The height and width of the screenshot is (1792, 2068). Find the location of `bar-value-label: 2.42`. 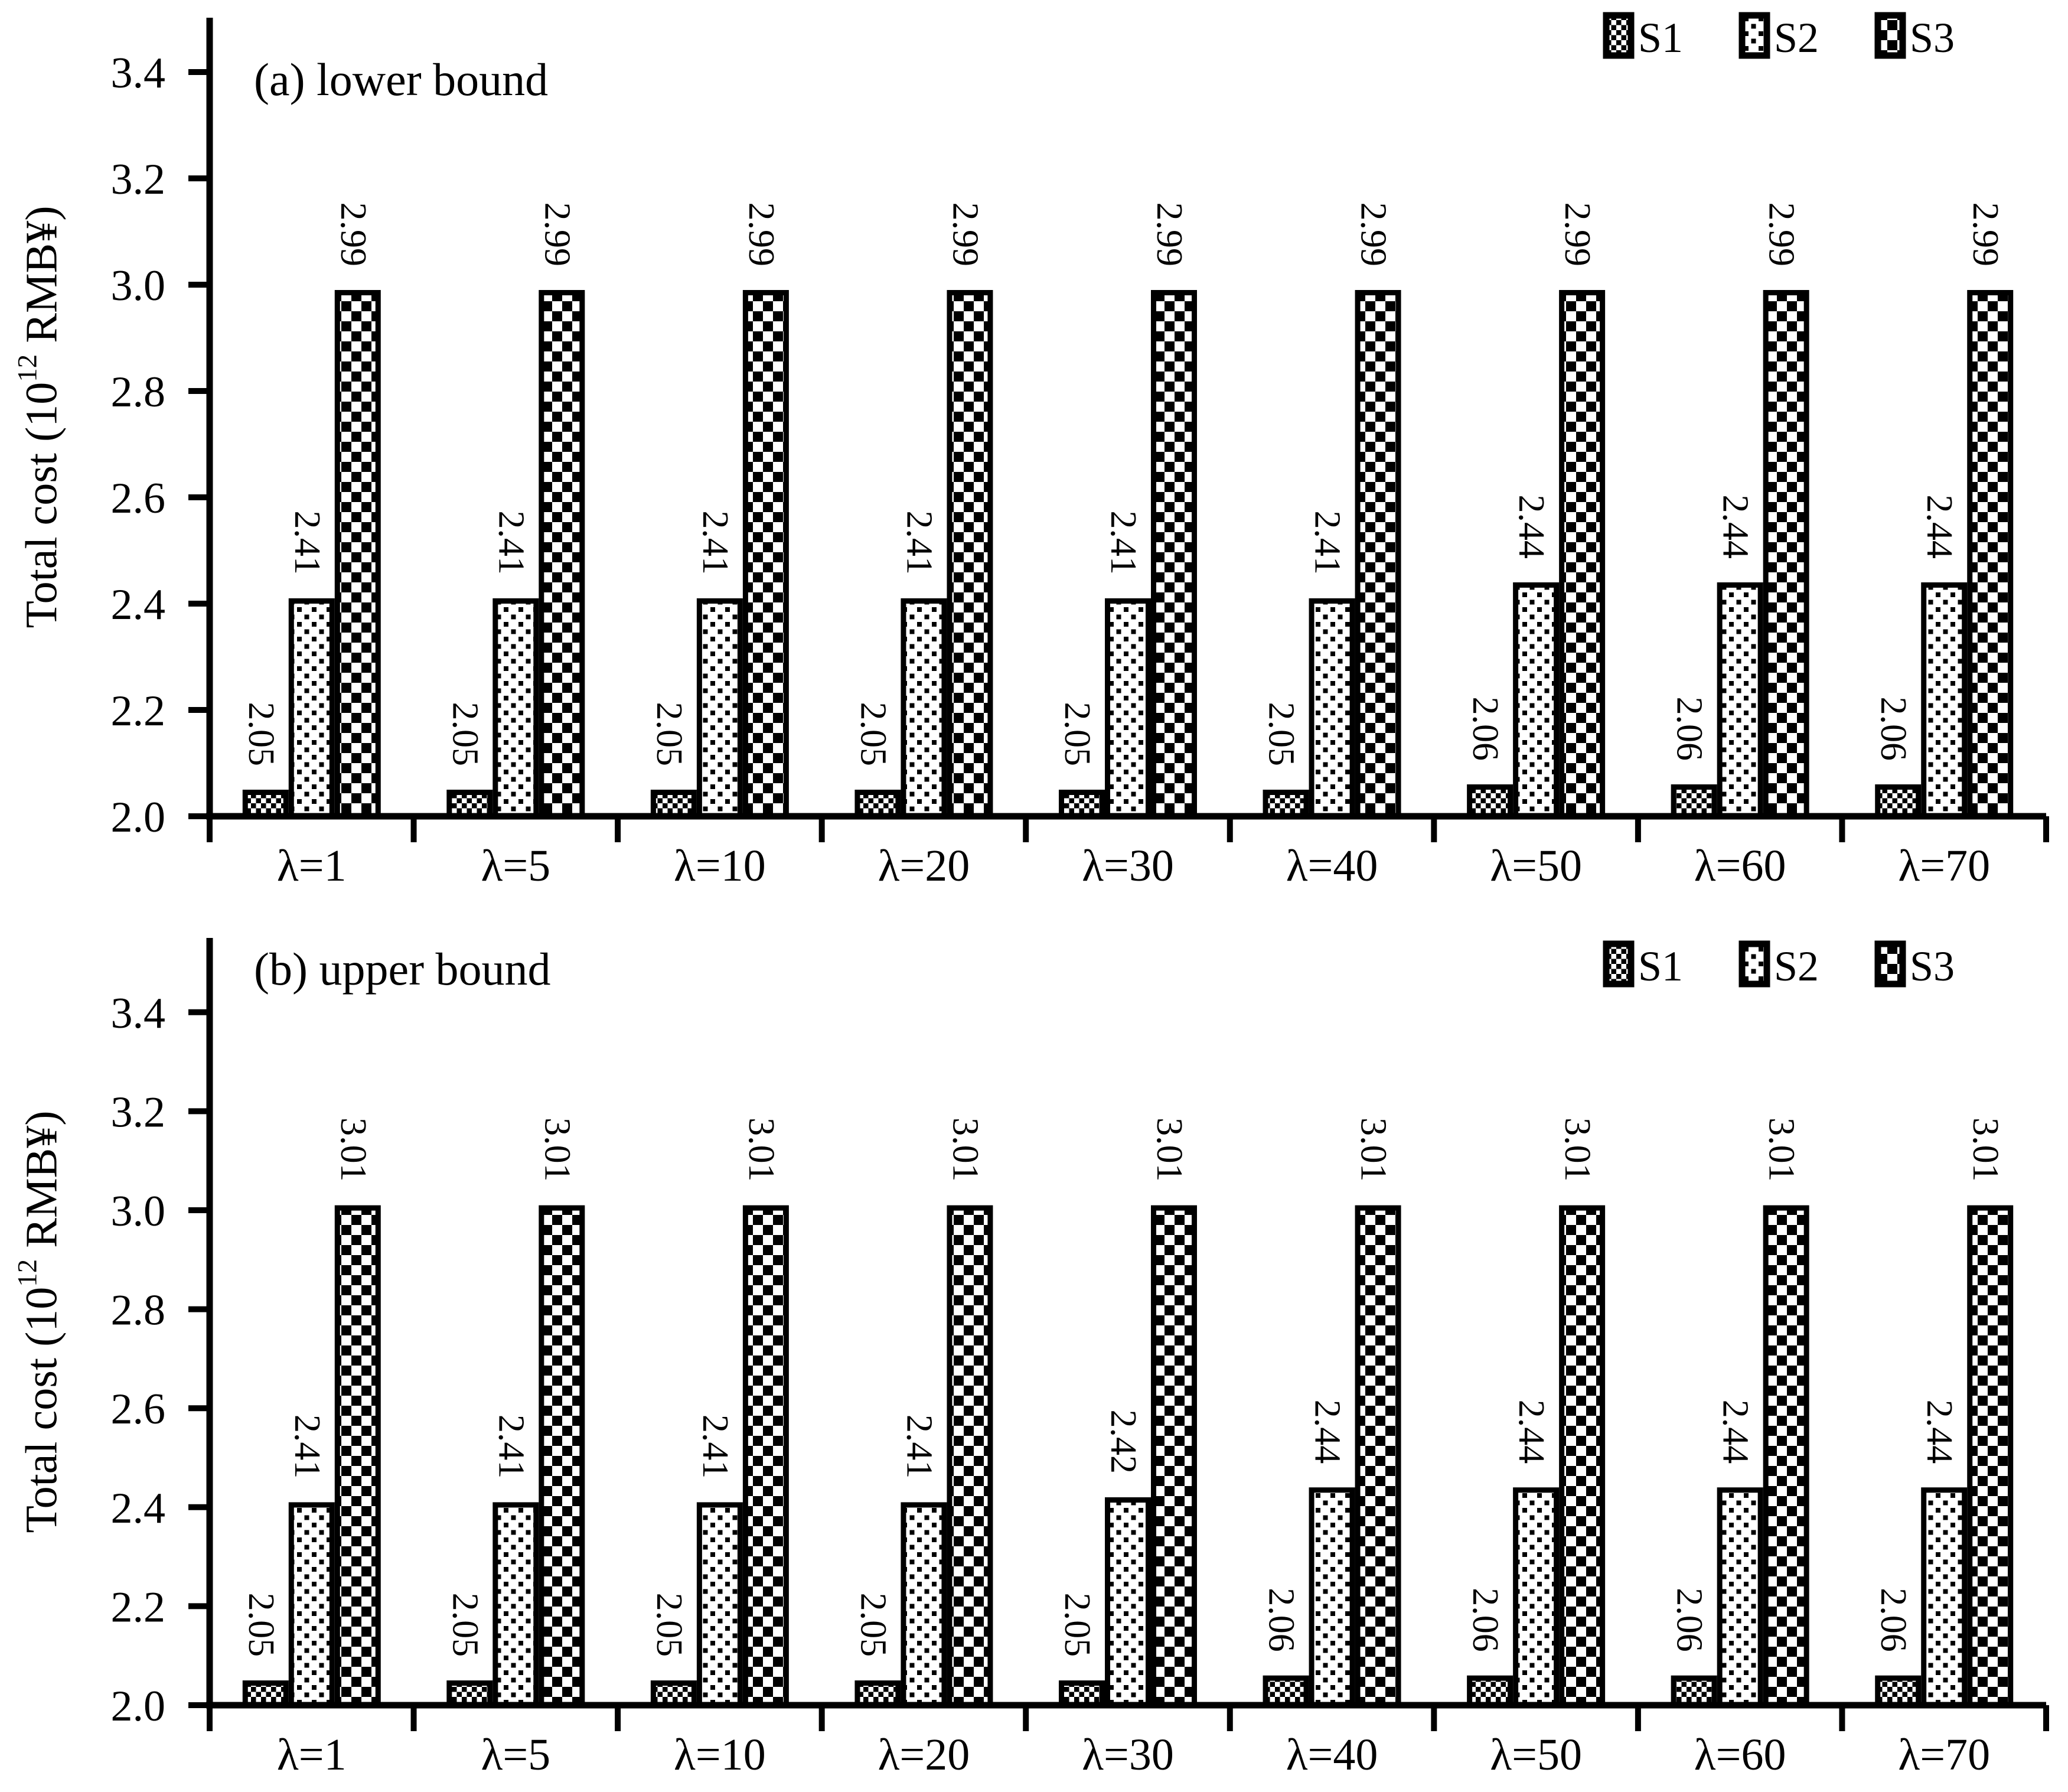

bar-value-label: 2.42 is located at coordinates (1123, 1442).